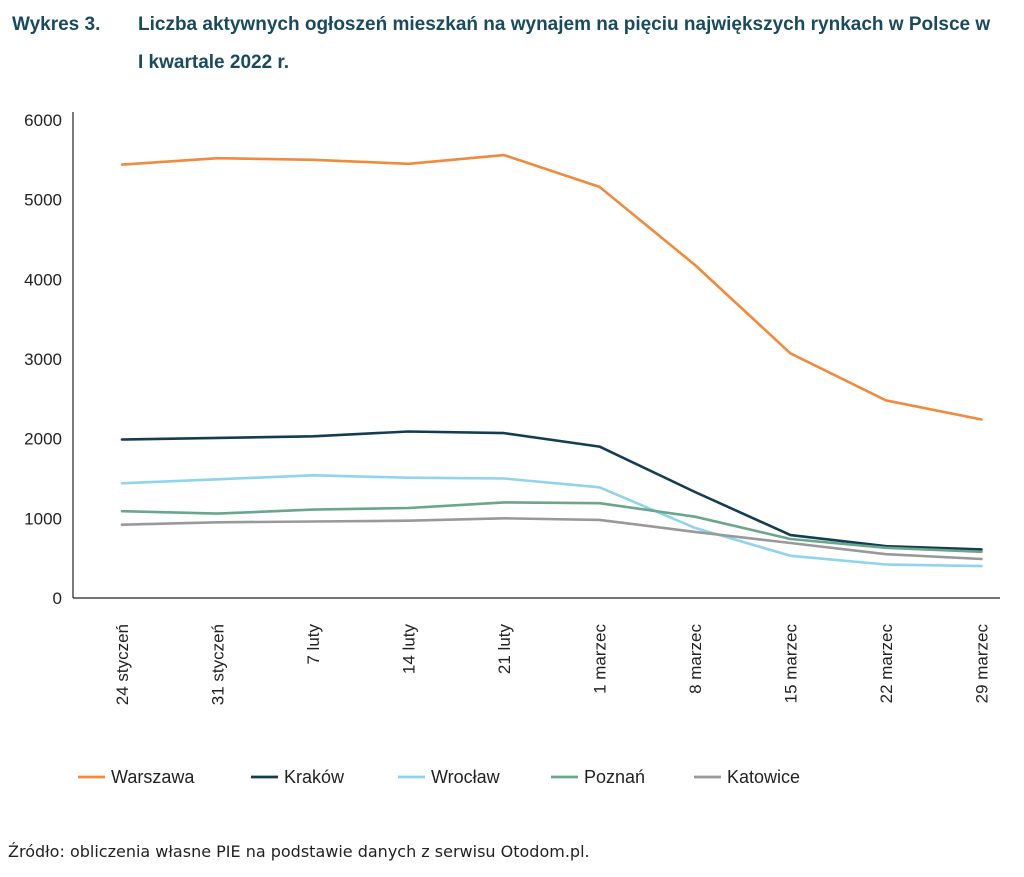 The height and width of the screenshot is (877, 1024). I want to click on x-tick-label: 22 marzec, so click(886, 664).